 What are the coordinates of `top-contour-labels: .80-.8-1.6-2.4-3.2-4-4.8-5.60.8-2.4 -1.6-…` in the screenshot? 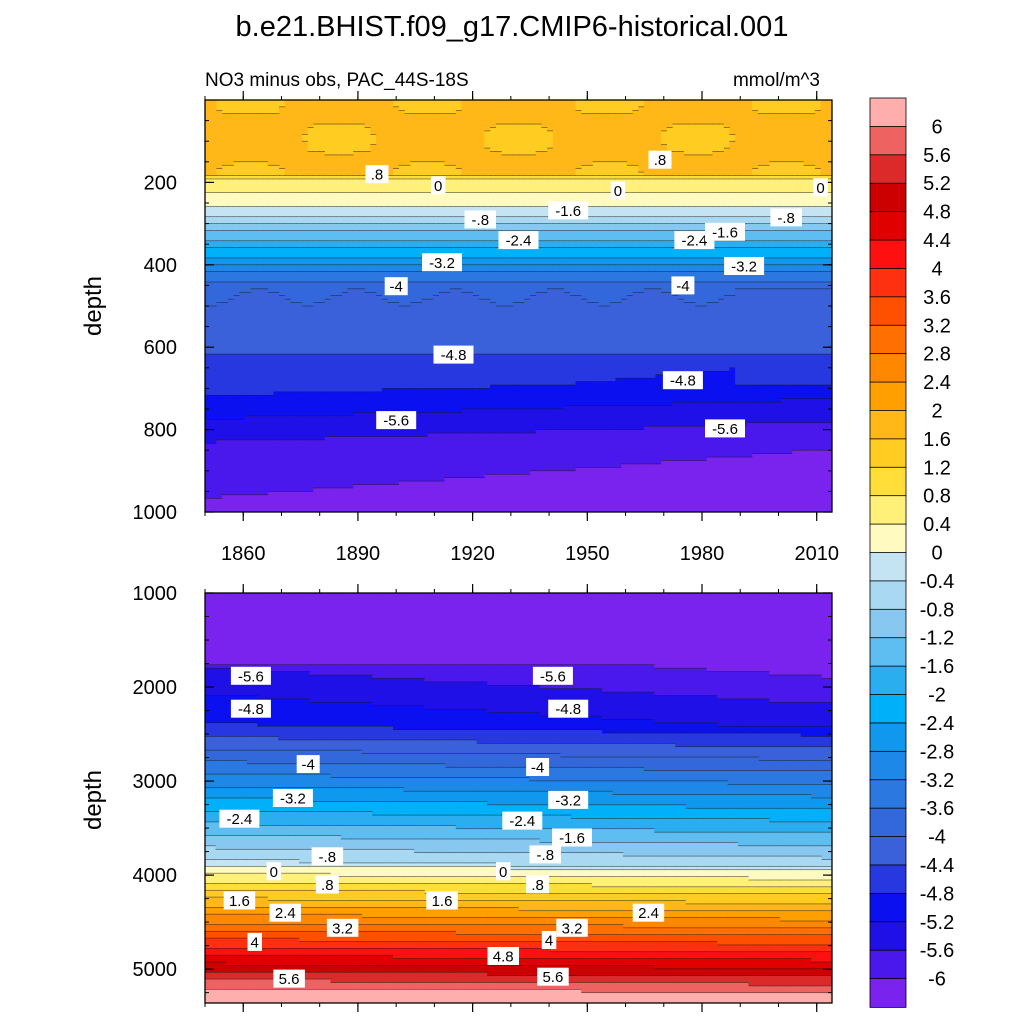 It's located at (596, 294).